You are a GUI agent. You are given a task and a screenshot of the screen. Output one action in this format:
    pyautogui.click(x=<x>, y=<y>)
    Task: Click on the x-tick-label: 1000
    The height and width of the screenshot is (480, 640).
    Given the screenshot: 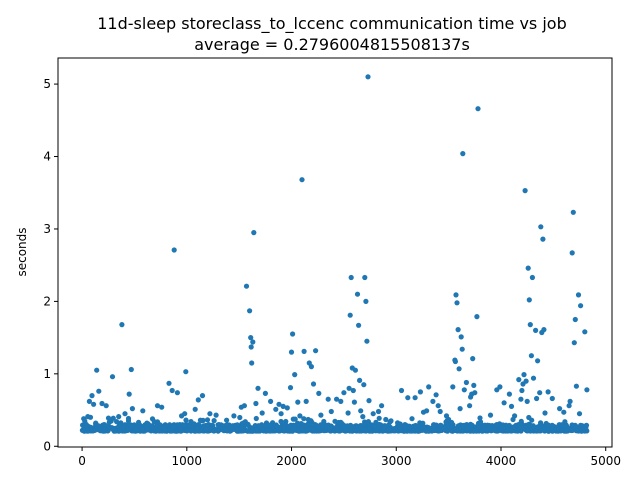 What is the action you would take?
    pyautogui.click(x=187, y=461)
    